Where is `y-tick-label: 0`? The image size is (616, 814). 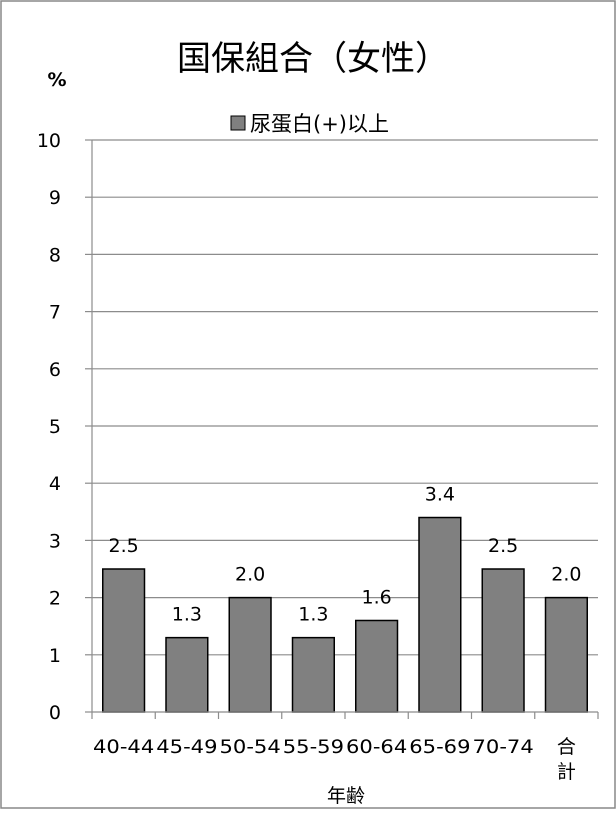
y-tick-label: 0 is located at coordinates (55, 713).